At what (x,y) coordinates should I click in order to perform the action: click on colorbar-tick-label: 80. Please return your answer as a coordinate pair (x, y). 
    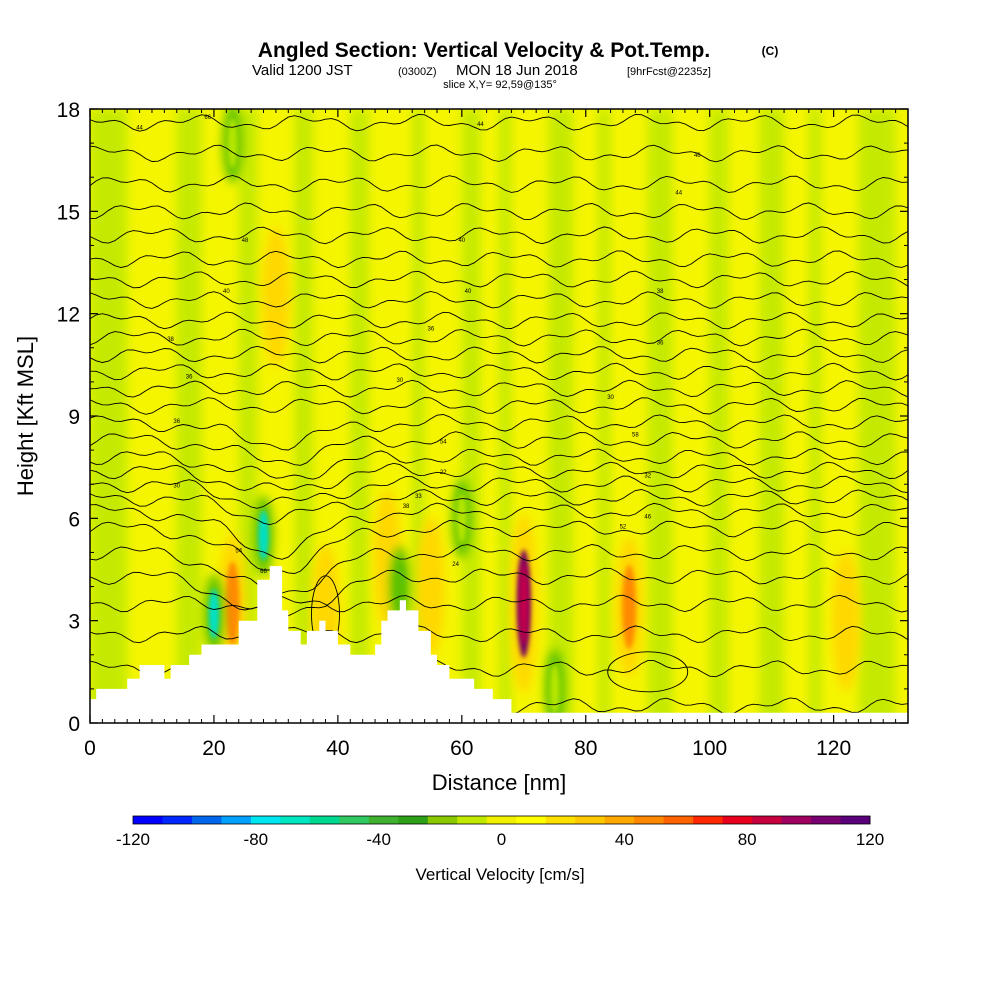
    Looking at the image, I should click on (747, 839).